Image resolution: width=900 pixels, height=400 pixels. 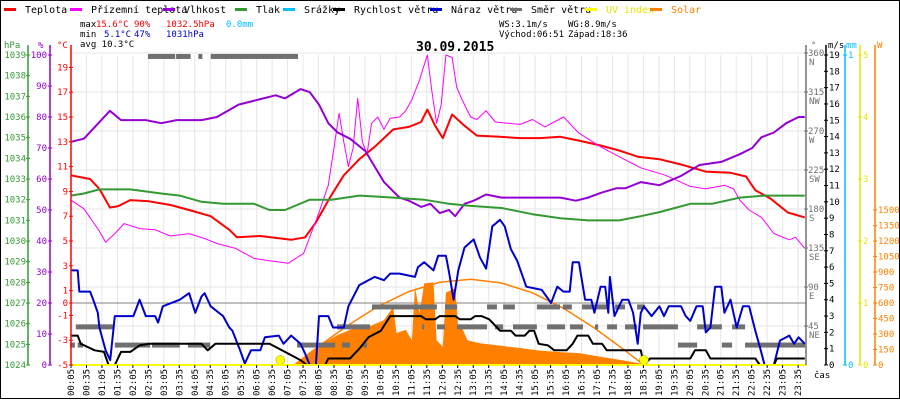 What do you see at coordinates (459, 382) in the screenshot?
I see `x-tick-label: 12:35` at bounding box center [459, 382].